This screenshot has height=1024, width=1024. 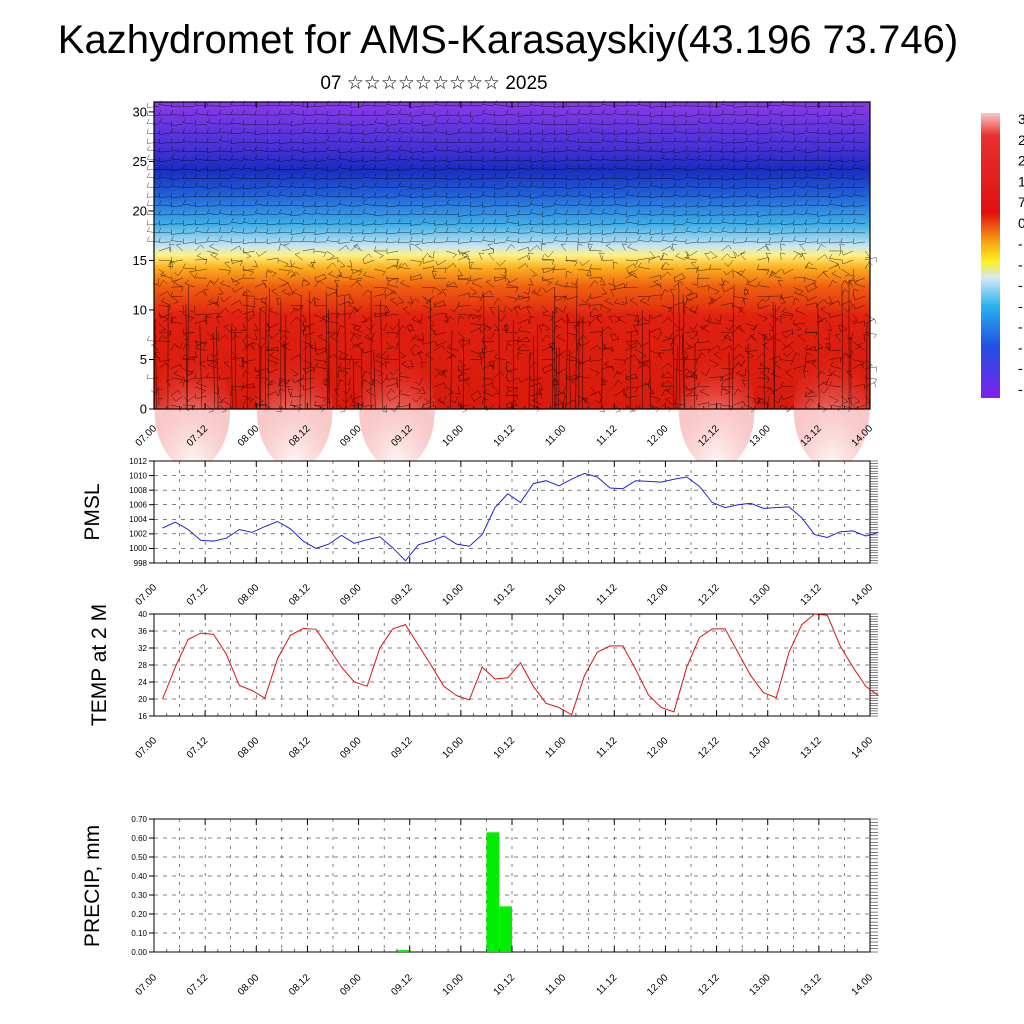 What do you see at coordinates (658, 595) in the screenshot?
I see `pmsl-x-tick-label: 12.00` at bounding box center [658, 595].